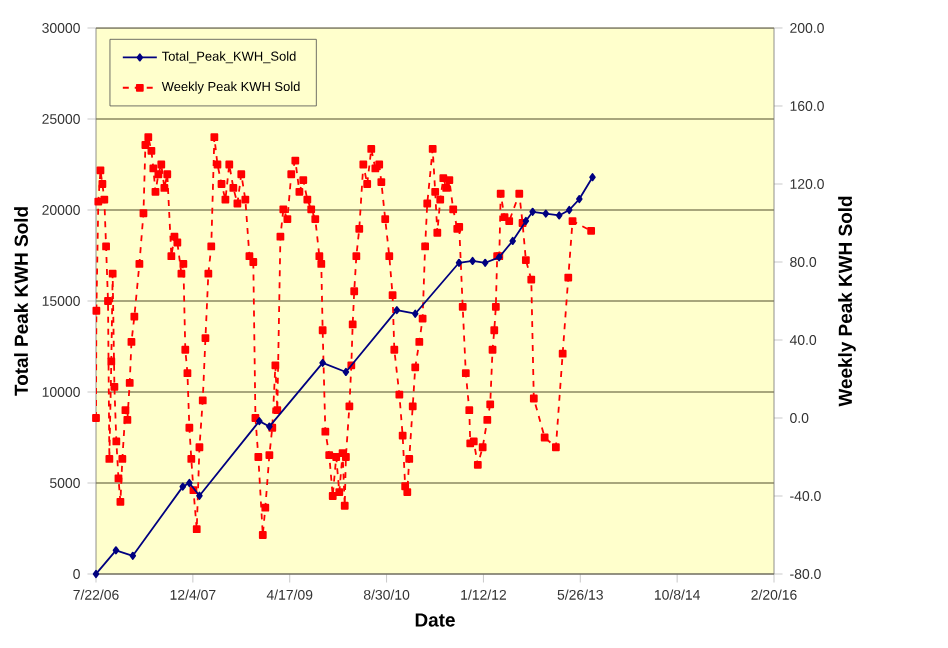  What do you see at coordinates (847, 301) in the screenshot?
I see `y2-axis-title: Weekly Peak KWH Sold` at bounding box center [847, 301].